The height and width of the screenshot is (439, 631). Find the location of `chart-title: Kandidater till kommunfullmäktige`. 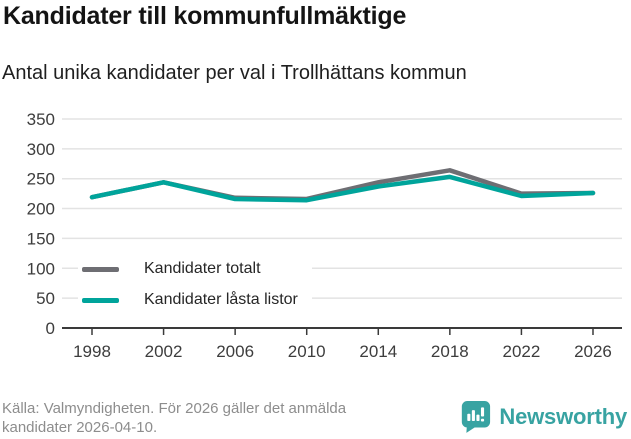

chart-title: Kandidater till kommunfullmäktige is located at coordinates (205, 16).